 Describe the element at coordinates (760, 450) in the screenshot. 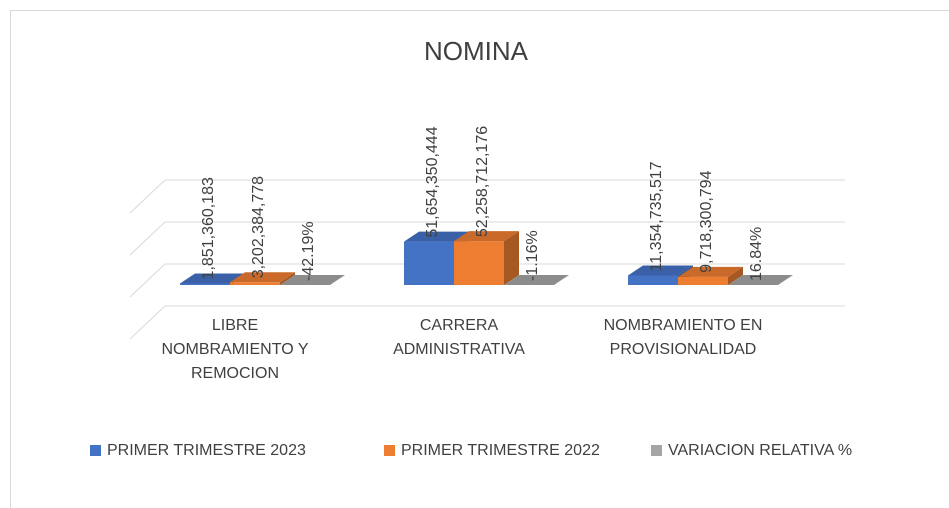

I see `legend-label: VARIACION RELATIVA %` at that location.